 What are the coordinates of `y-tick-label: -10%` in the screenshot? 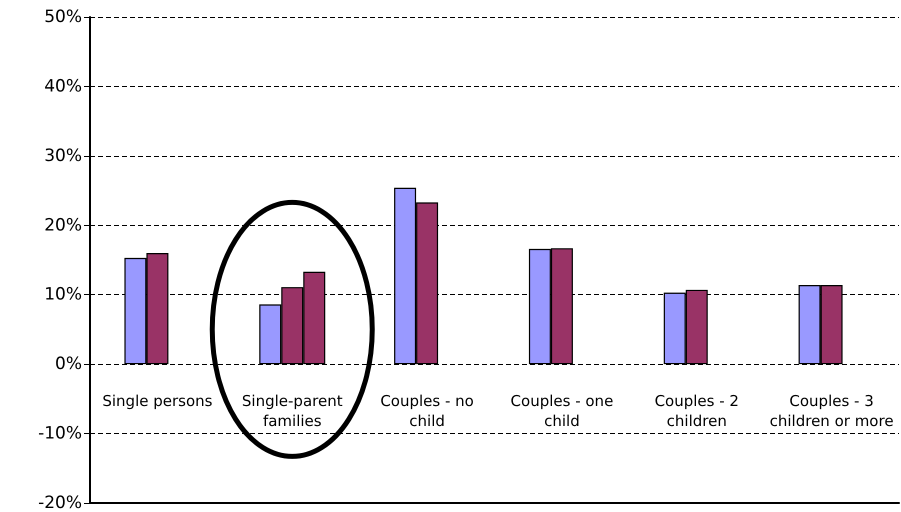 It's located at (60, 434).